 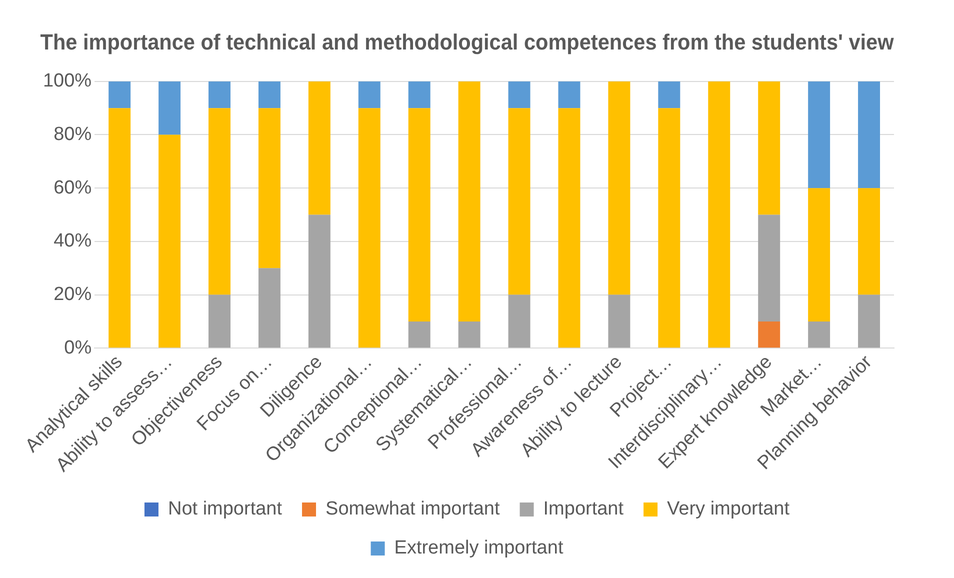 What do you see at coordinates (467, 42) in the screenshot?
I see `chart-title: The importance of technical and methodological competences from the students' view` at bounding box center [467, 42].